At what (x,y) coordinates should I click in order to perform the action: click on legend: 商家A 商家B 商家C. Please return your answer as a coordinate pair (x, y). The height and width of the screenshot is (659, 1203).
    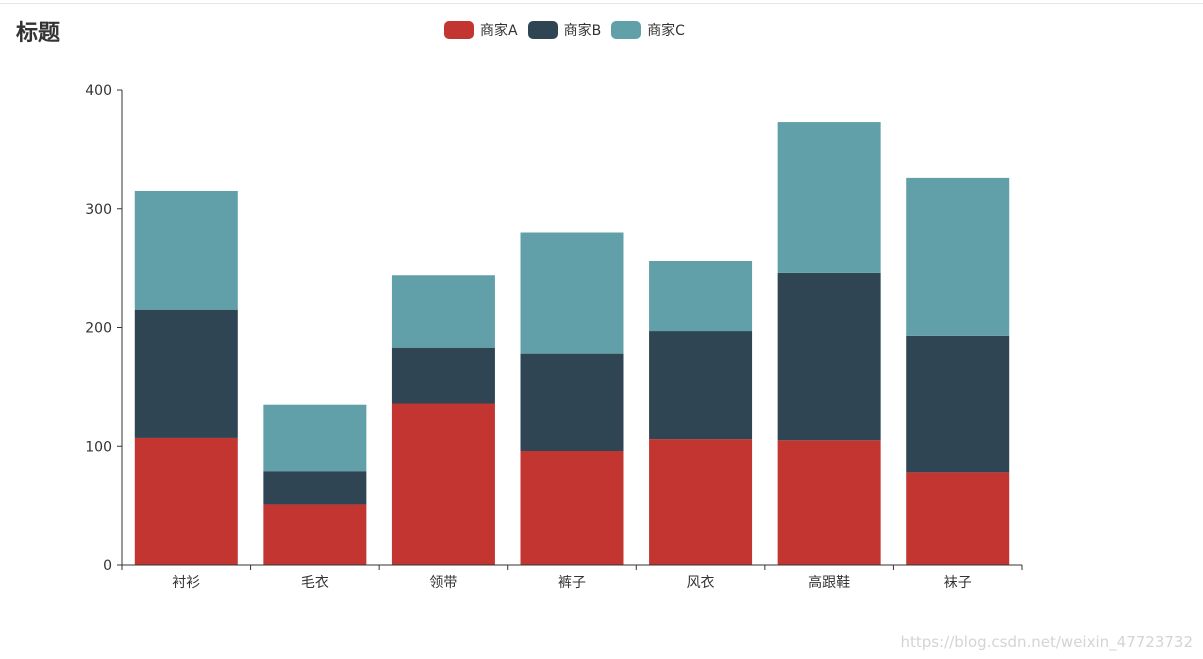
    Looking at the image, I should click on (569, 30).